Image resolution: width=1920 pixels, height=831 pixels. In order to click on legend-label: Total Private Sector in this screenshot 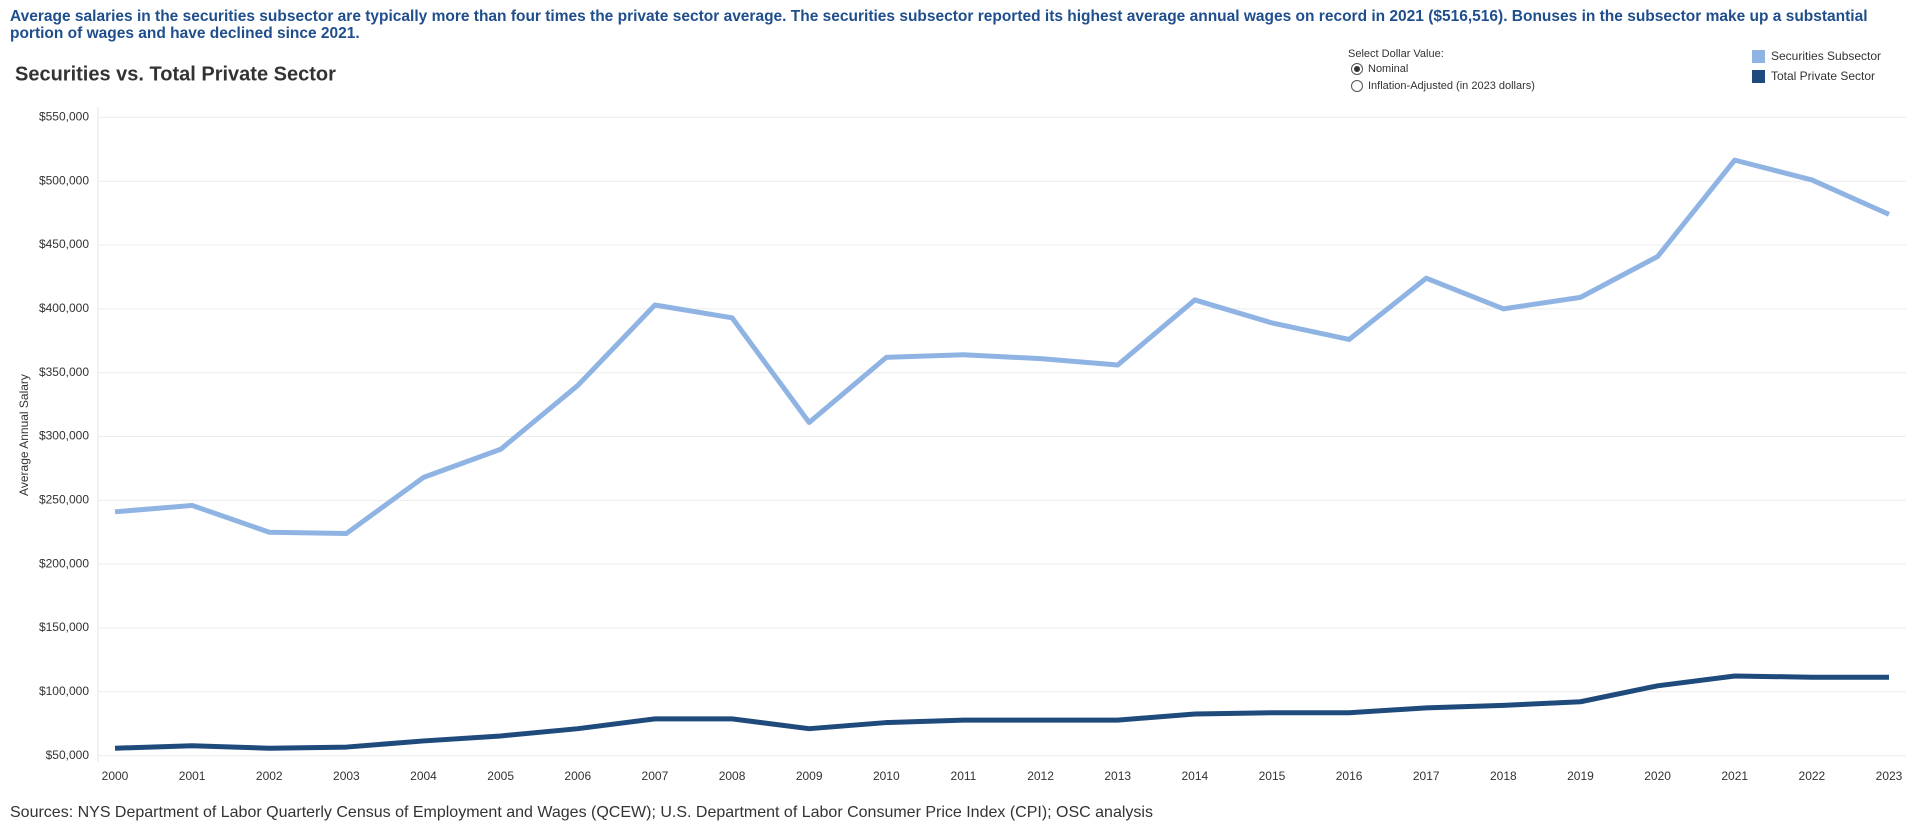, I will do `click(1823, 76)`.